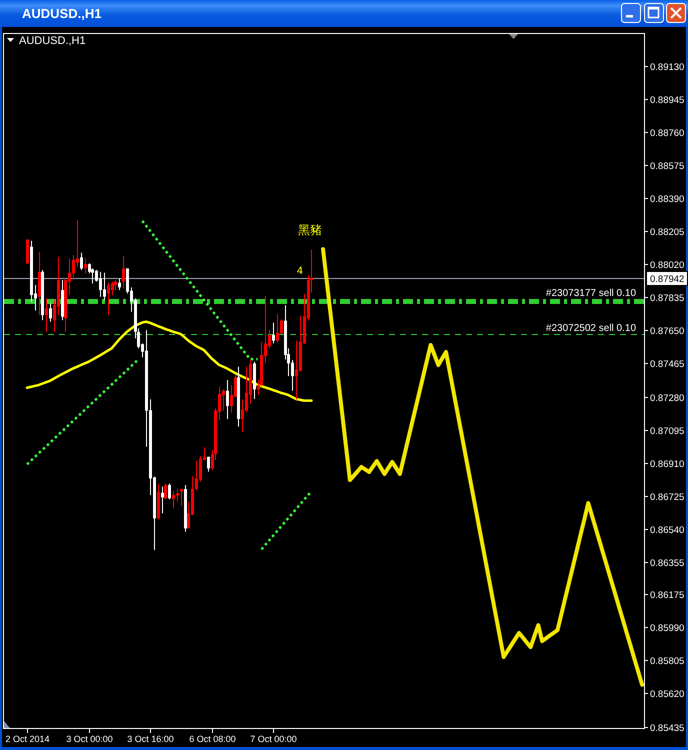  I want to click on ref-line-label: 0.87942, so click(667, 279).